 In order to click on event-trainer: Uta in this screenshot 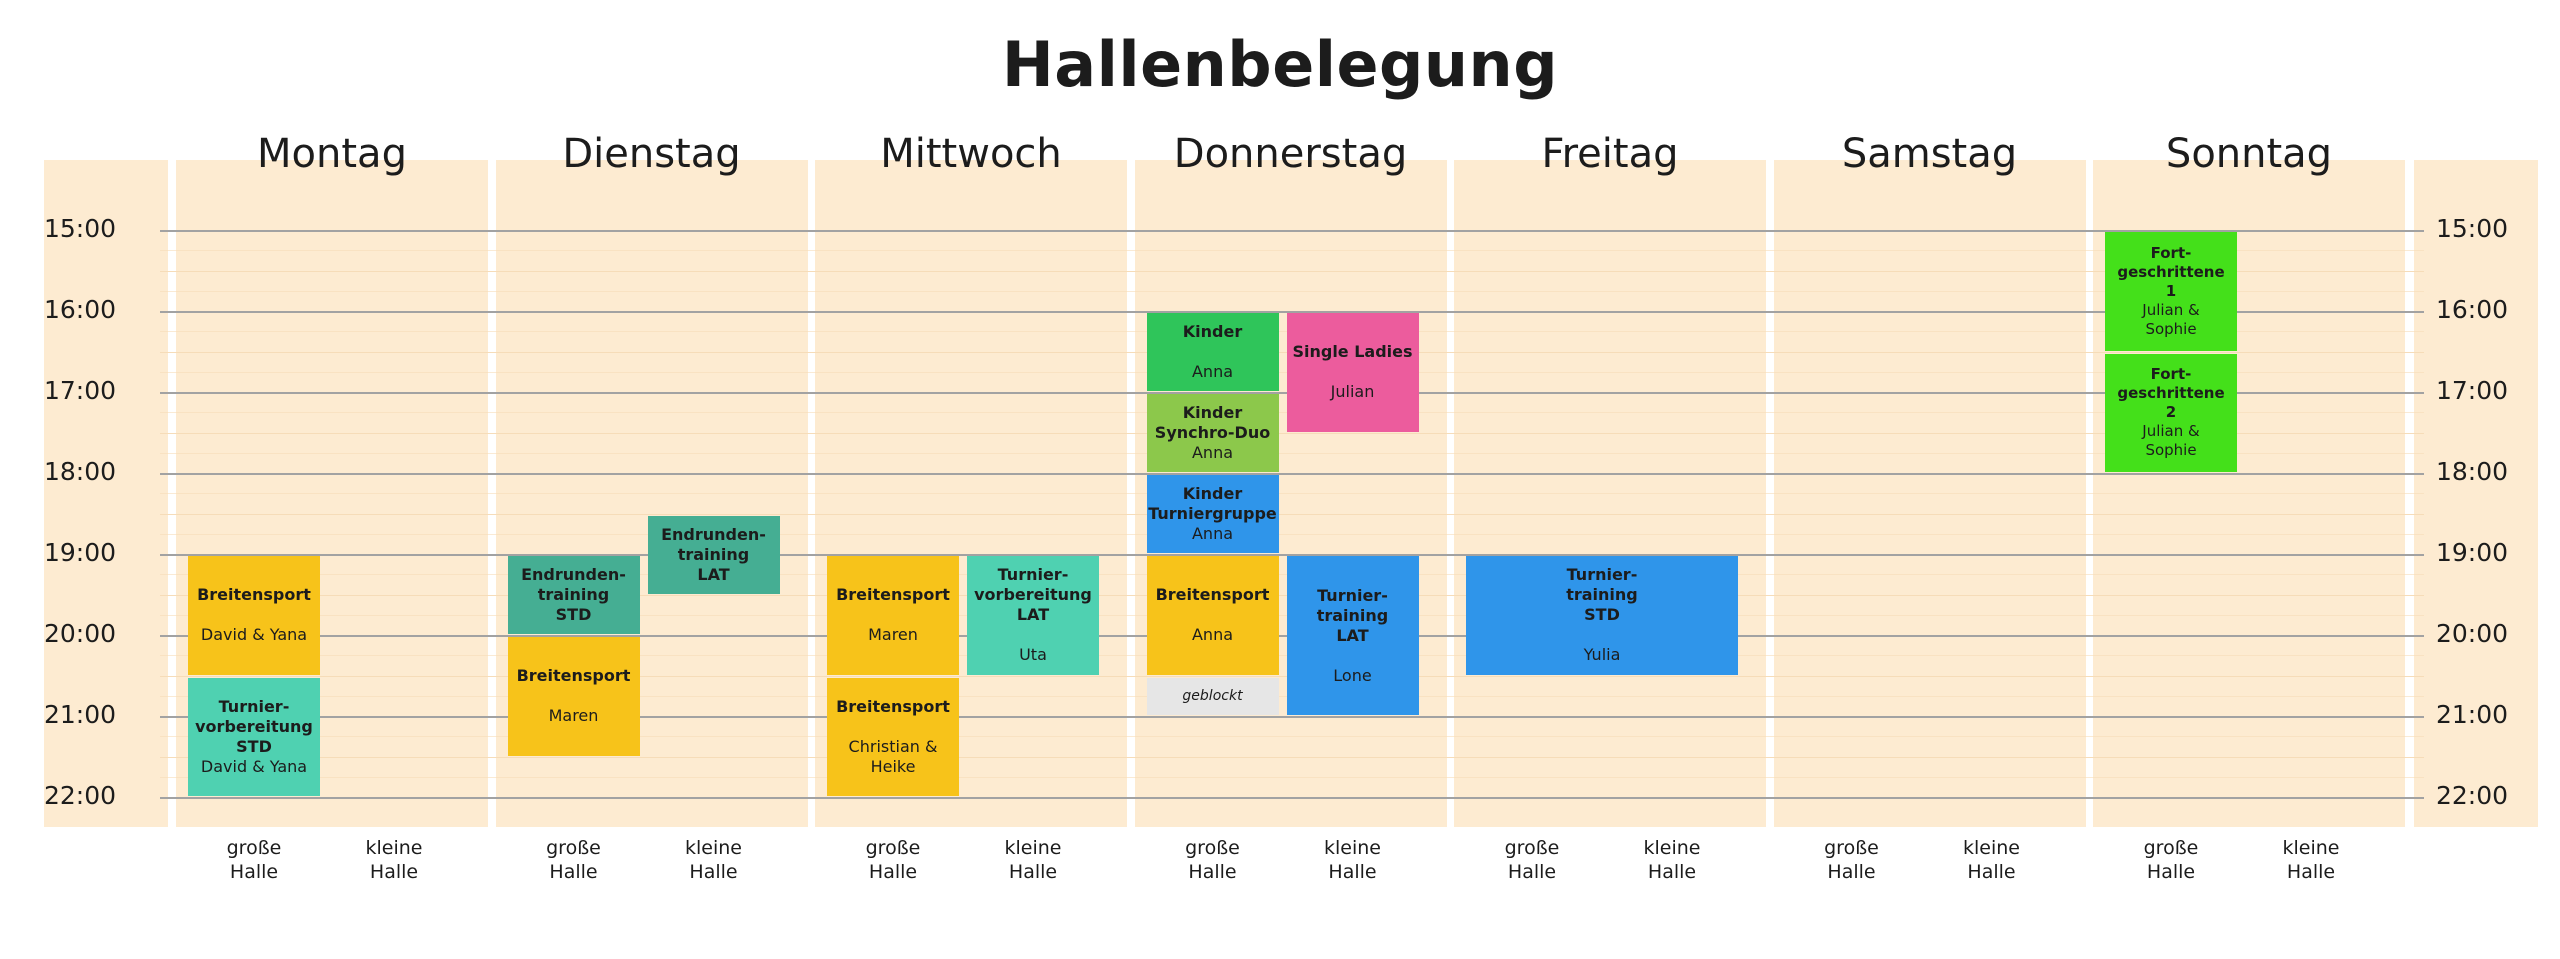, I will do `click(1033, 655)`.